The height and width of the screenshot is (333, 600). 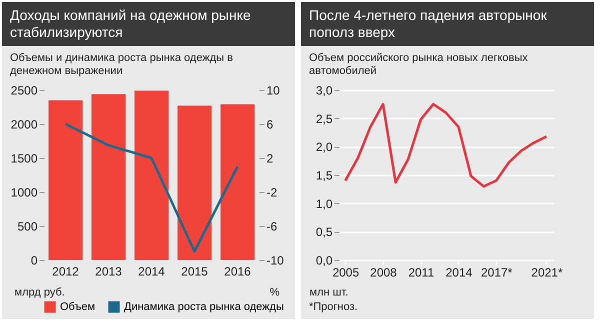 I want to click on legend-label: Динамика роста рынка одежды, so click(x=204, y=307).